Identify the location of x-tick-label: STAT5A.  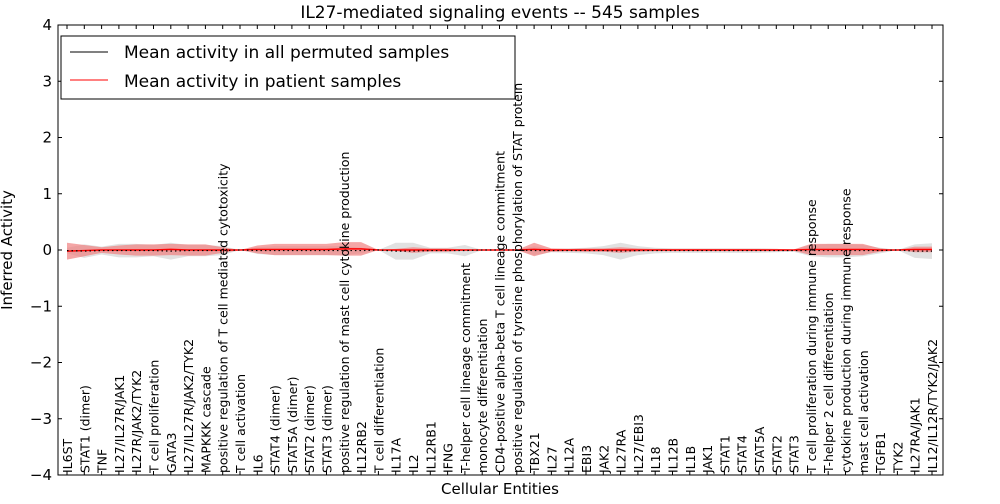
(759, 449).